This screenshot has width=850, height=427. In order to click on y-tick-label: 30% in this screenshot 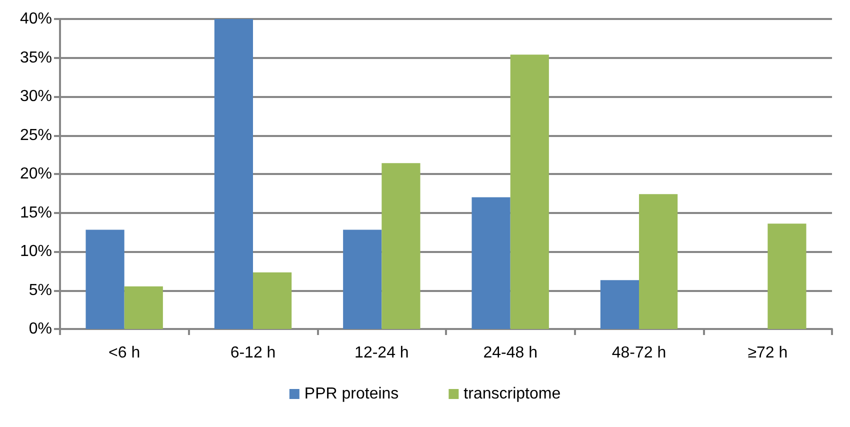, I will do `click(36, 96)`.